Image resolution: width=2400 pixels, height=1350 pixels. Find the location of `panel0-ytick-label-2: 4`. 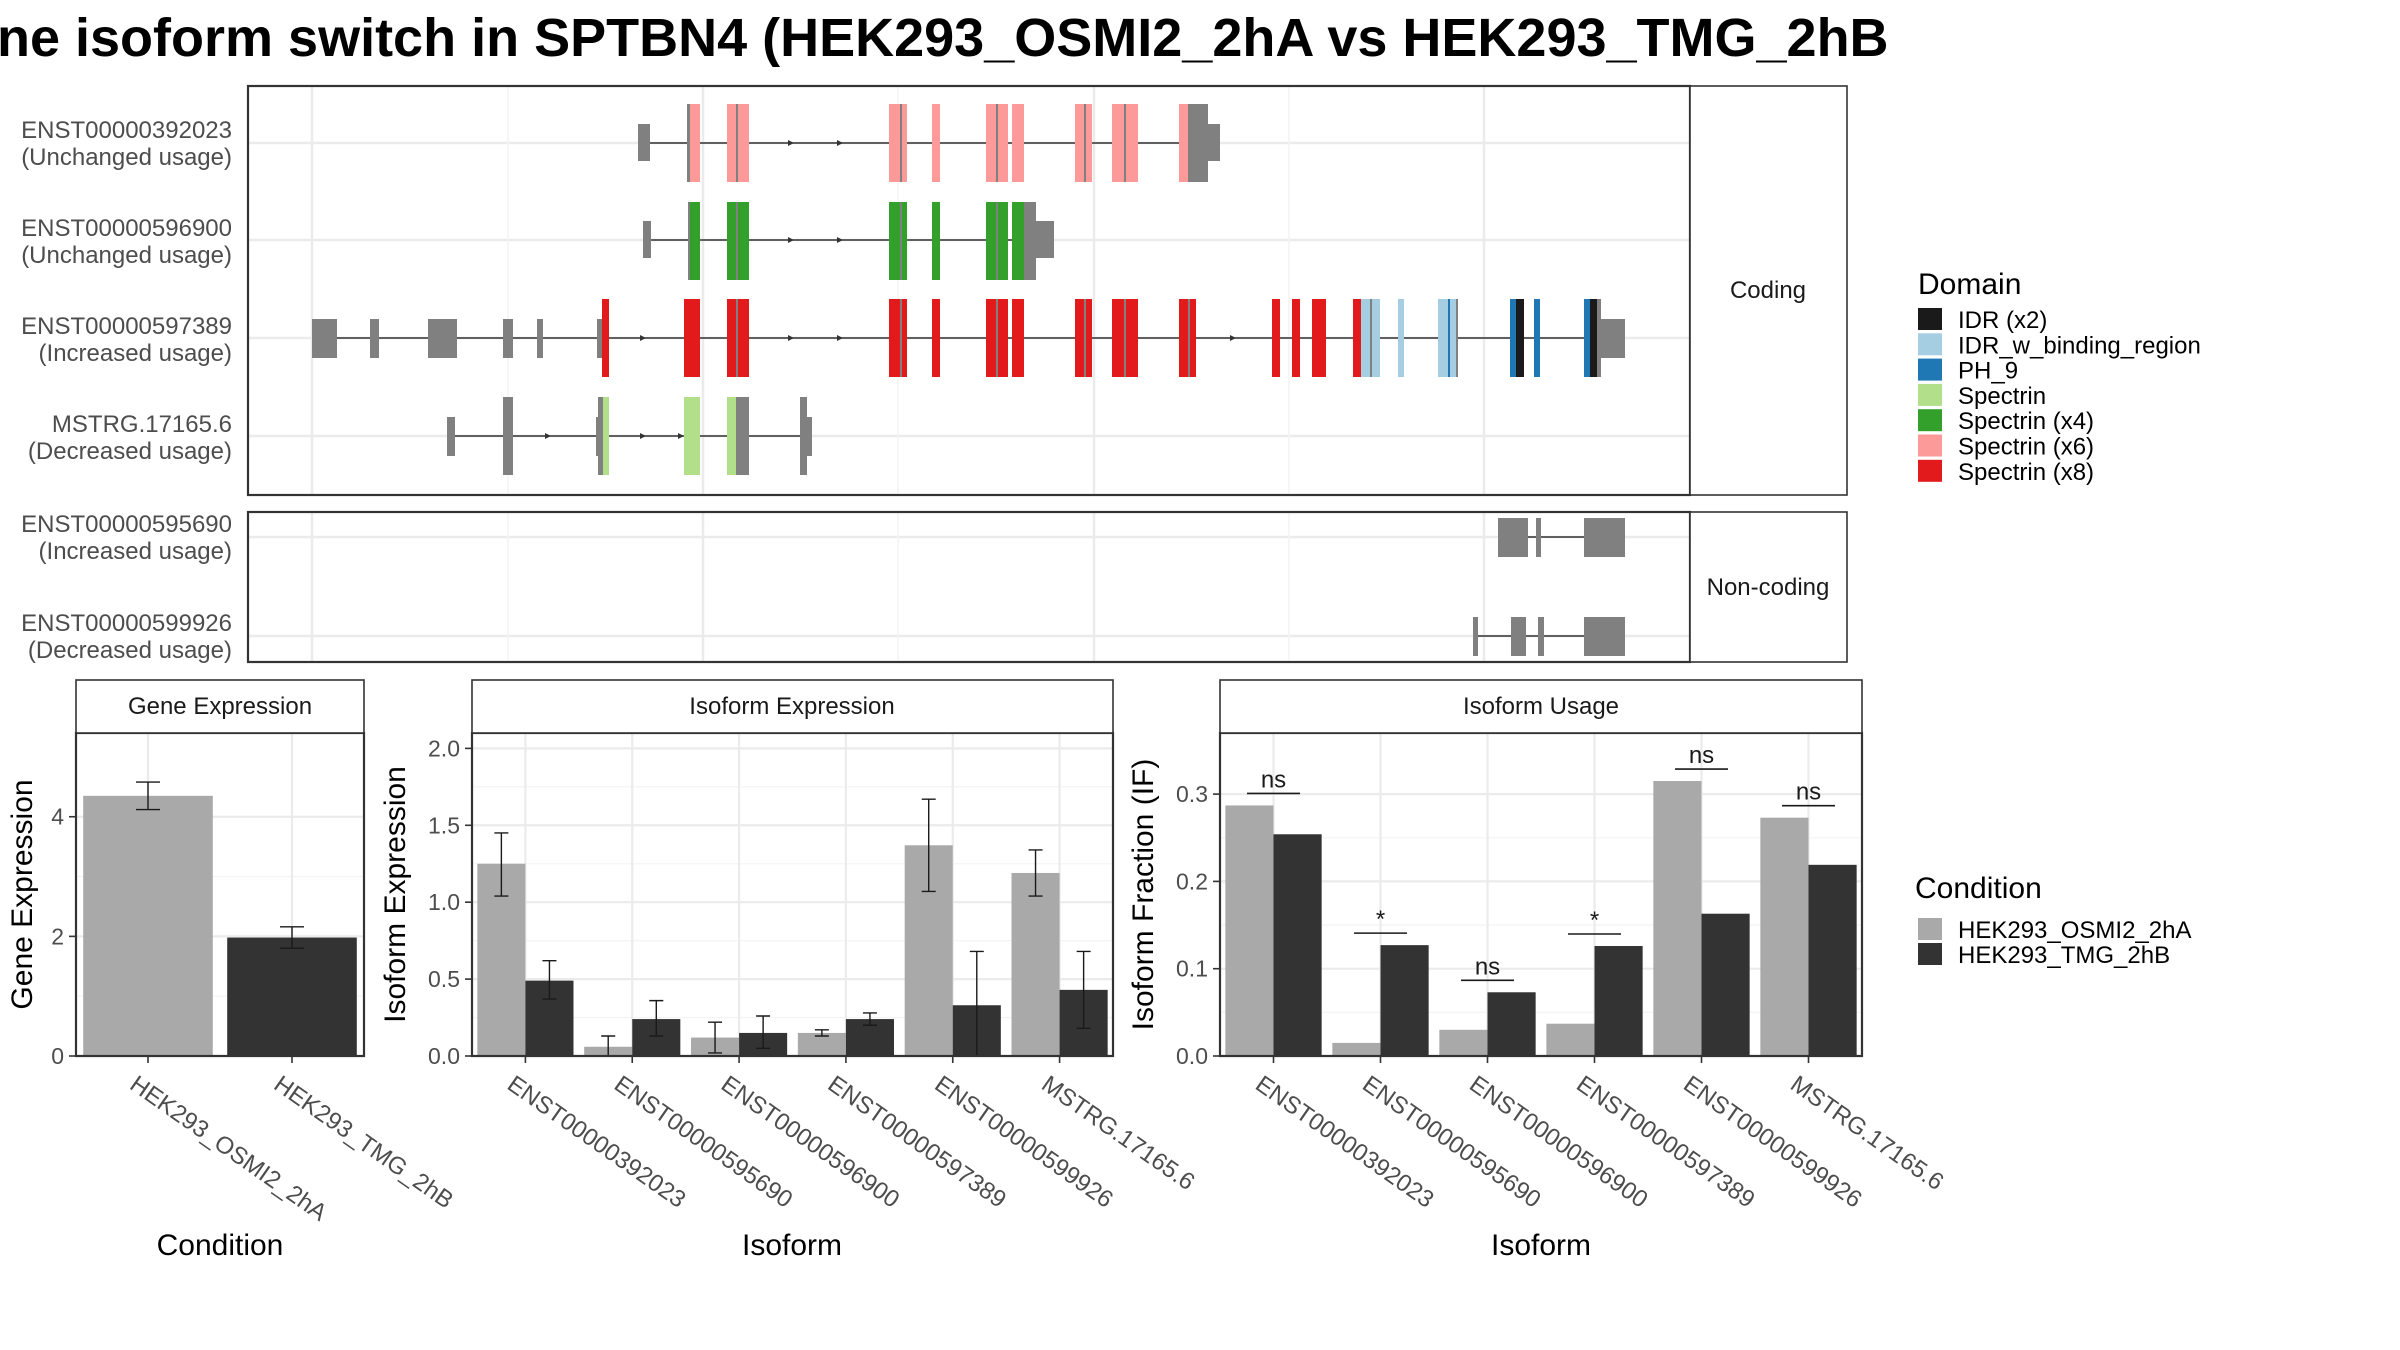

panel0-ytick-label-2: 4 is located at coordinates (57, 817).